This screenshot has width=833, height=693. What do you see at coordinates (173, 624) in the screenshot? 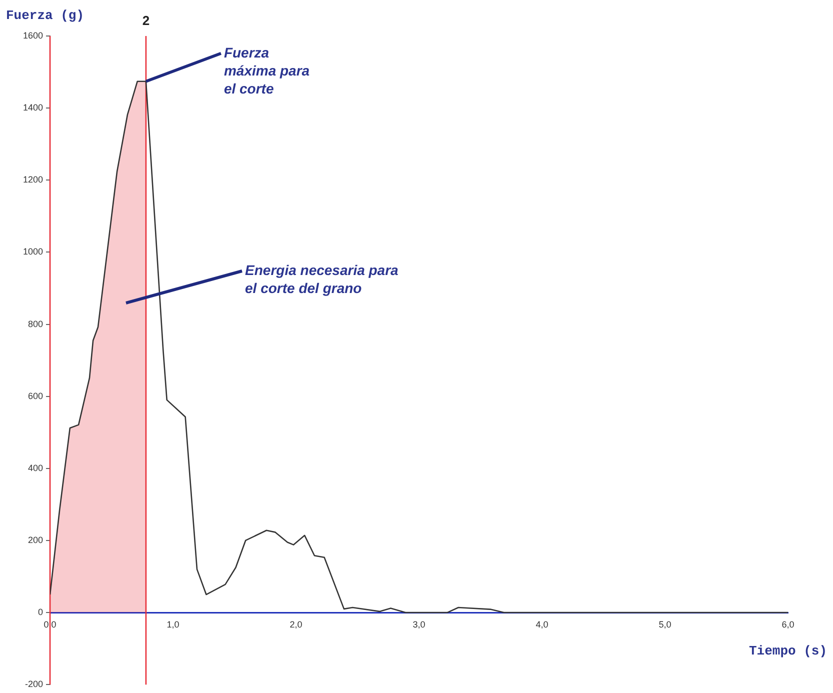
I see `x-tick-label: 1,0` at bounding box center [173, 624].